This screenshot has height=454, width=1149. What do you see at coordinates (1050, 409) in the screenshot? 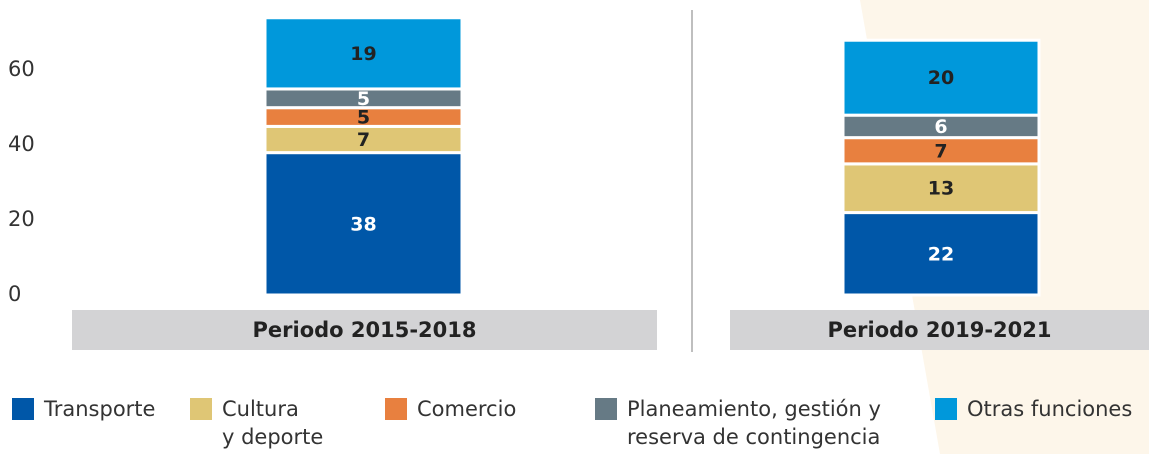
I see `legend-label: Otras funciones` at bounding box center [1050, 409].